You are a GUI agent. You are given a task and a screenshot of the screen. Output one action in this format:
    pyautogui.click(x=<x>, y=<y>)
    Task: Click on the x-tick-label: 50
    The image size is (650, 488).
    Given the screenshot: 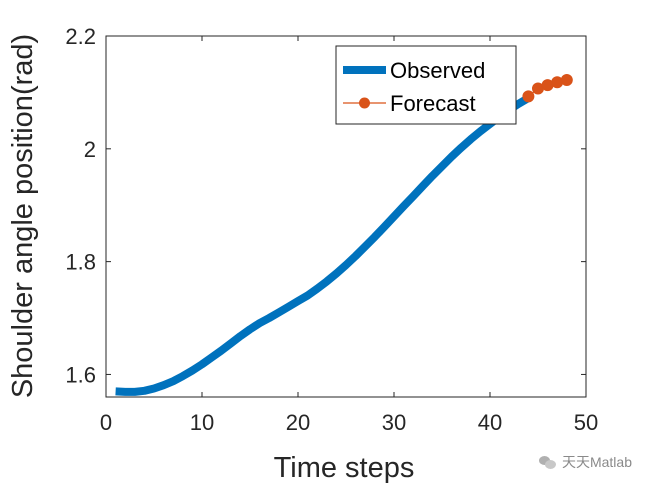 What is the action you would take?
    pyautogui.click(x=586, y=422)
    